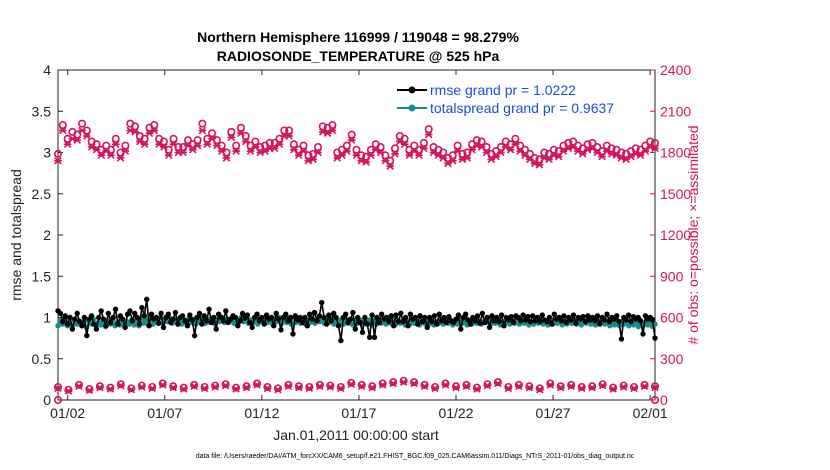 This screenshot has height=470, width=830. I want to click on right-axis-ticks: 0 300 600 900 1200 1500 1800 2100 2400, so click(670, 235).